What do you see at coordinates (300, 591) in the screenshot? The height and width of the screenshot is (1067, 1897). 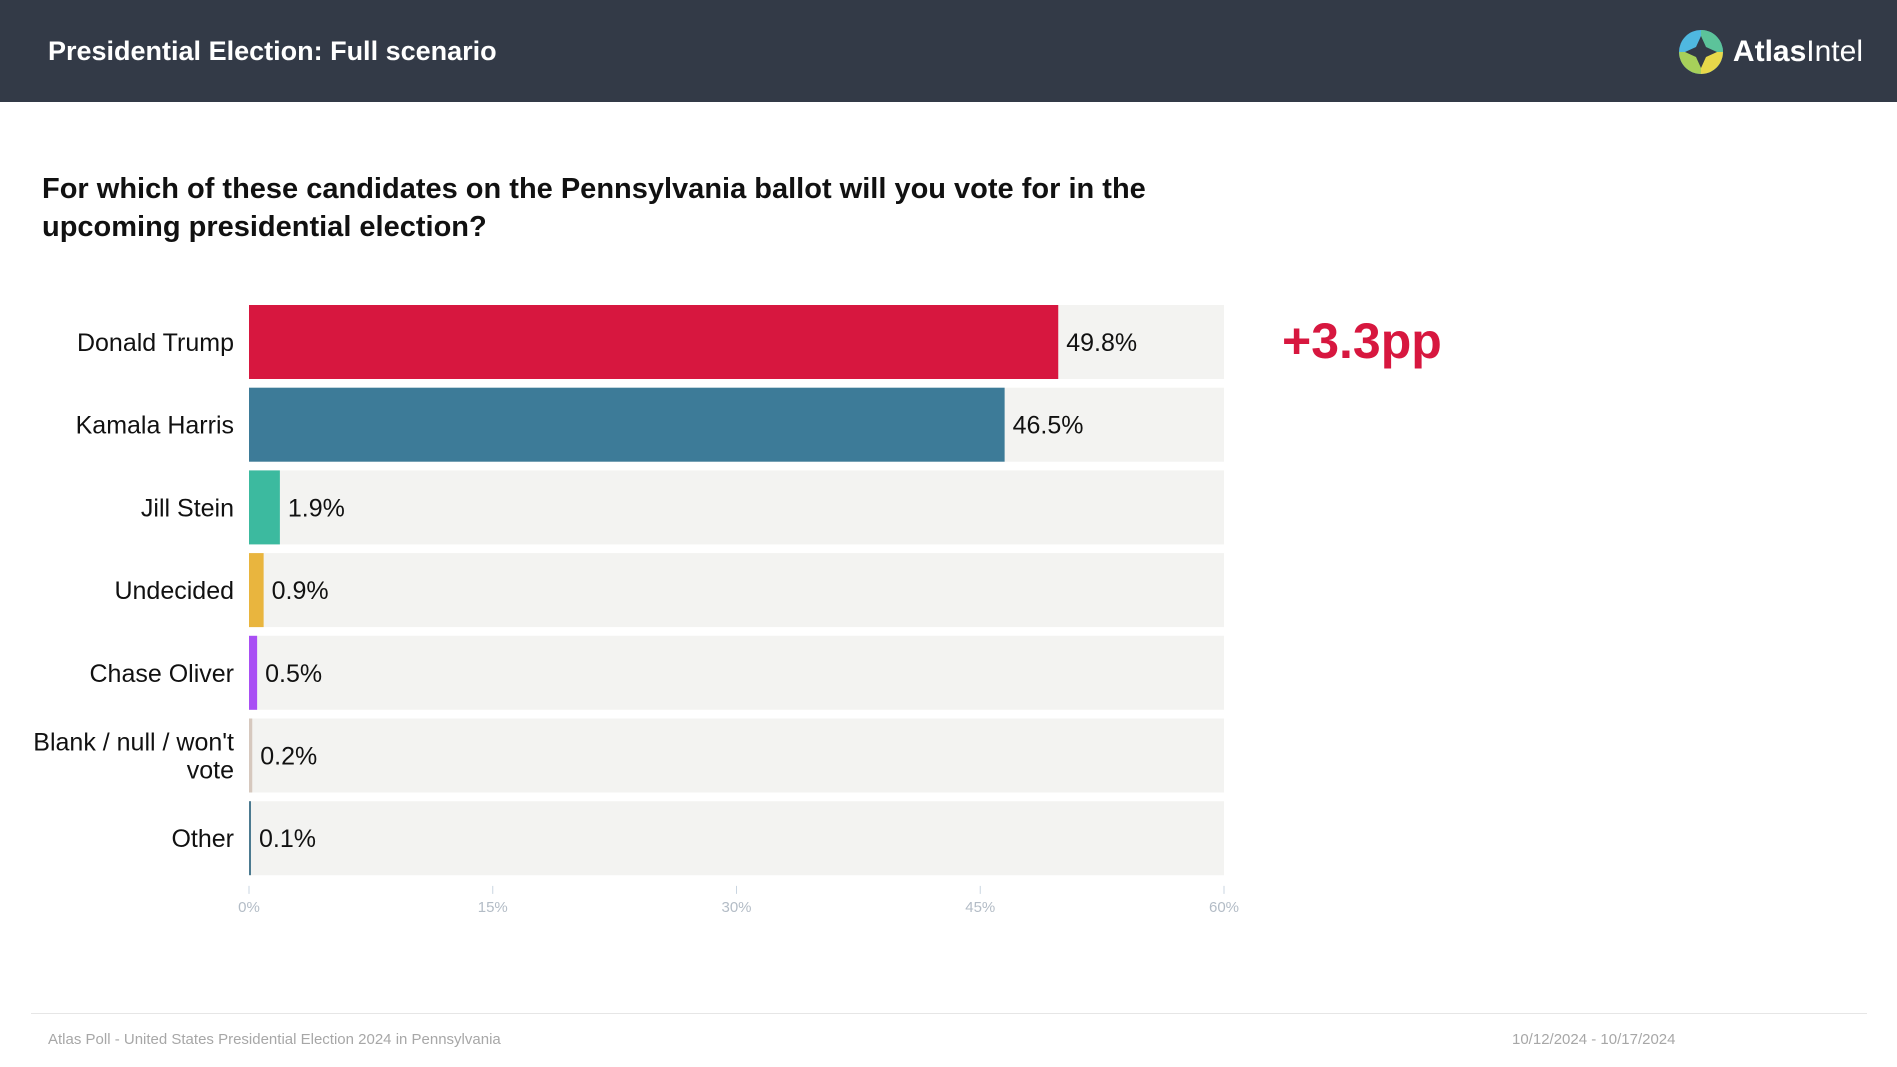 I see `bar-value-label: 0.9%` at bounding box center [300, 591].